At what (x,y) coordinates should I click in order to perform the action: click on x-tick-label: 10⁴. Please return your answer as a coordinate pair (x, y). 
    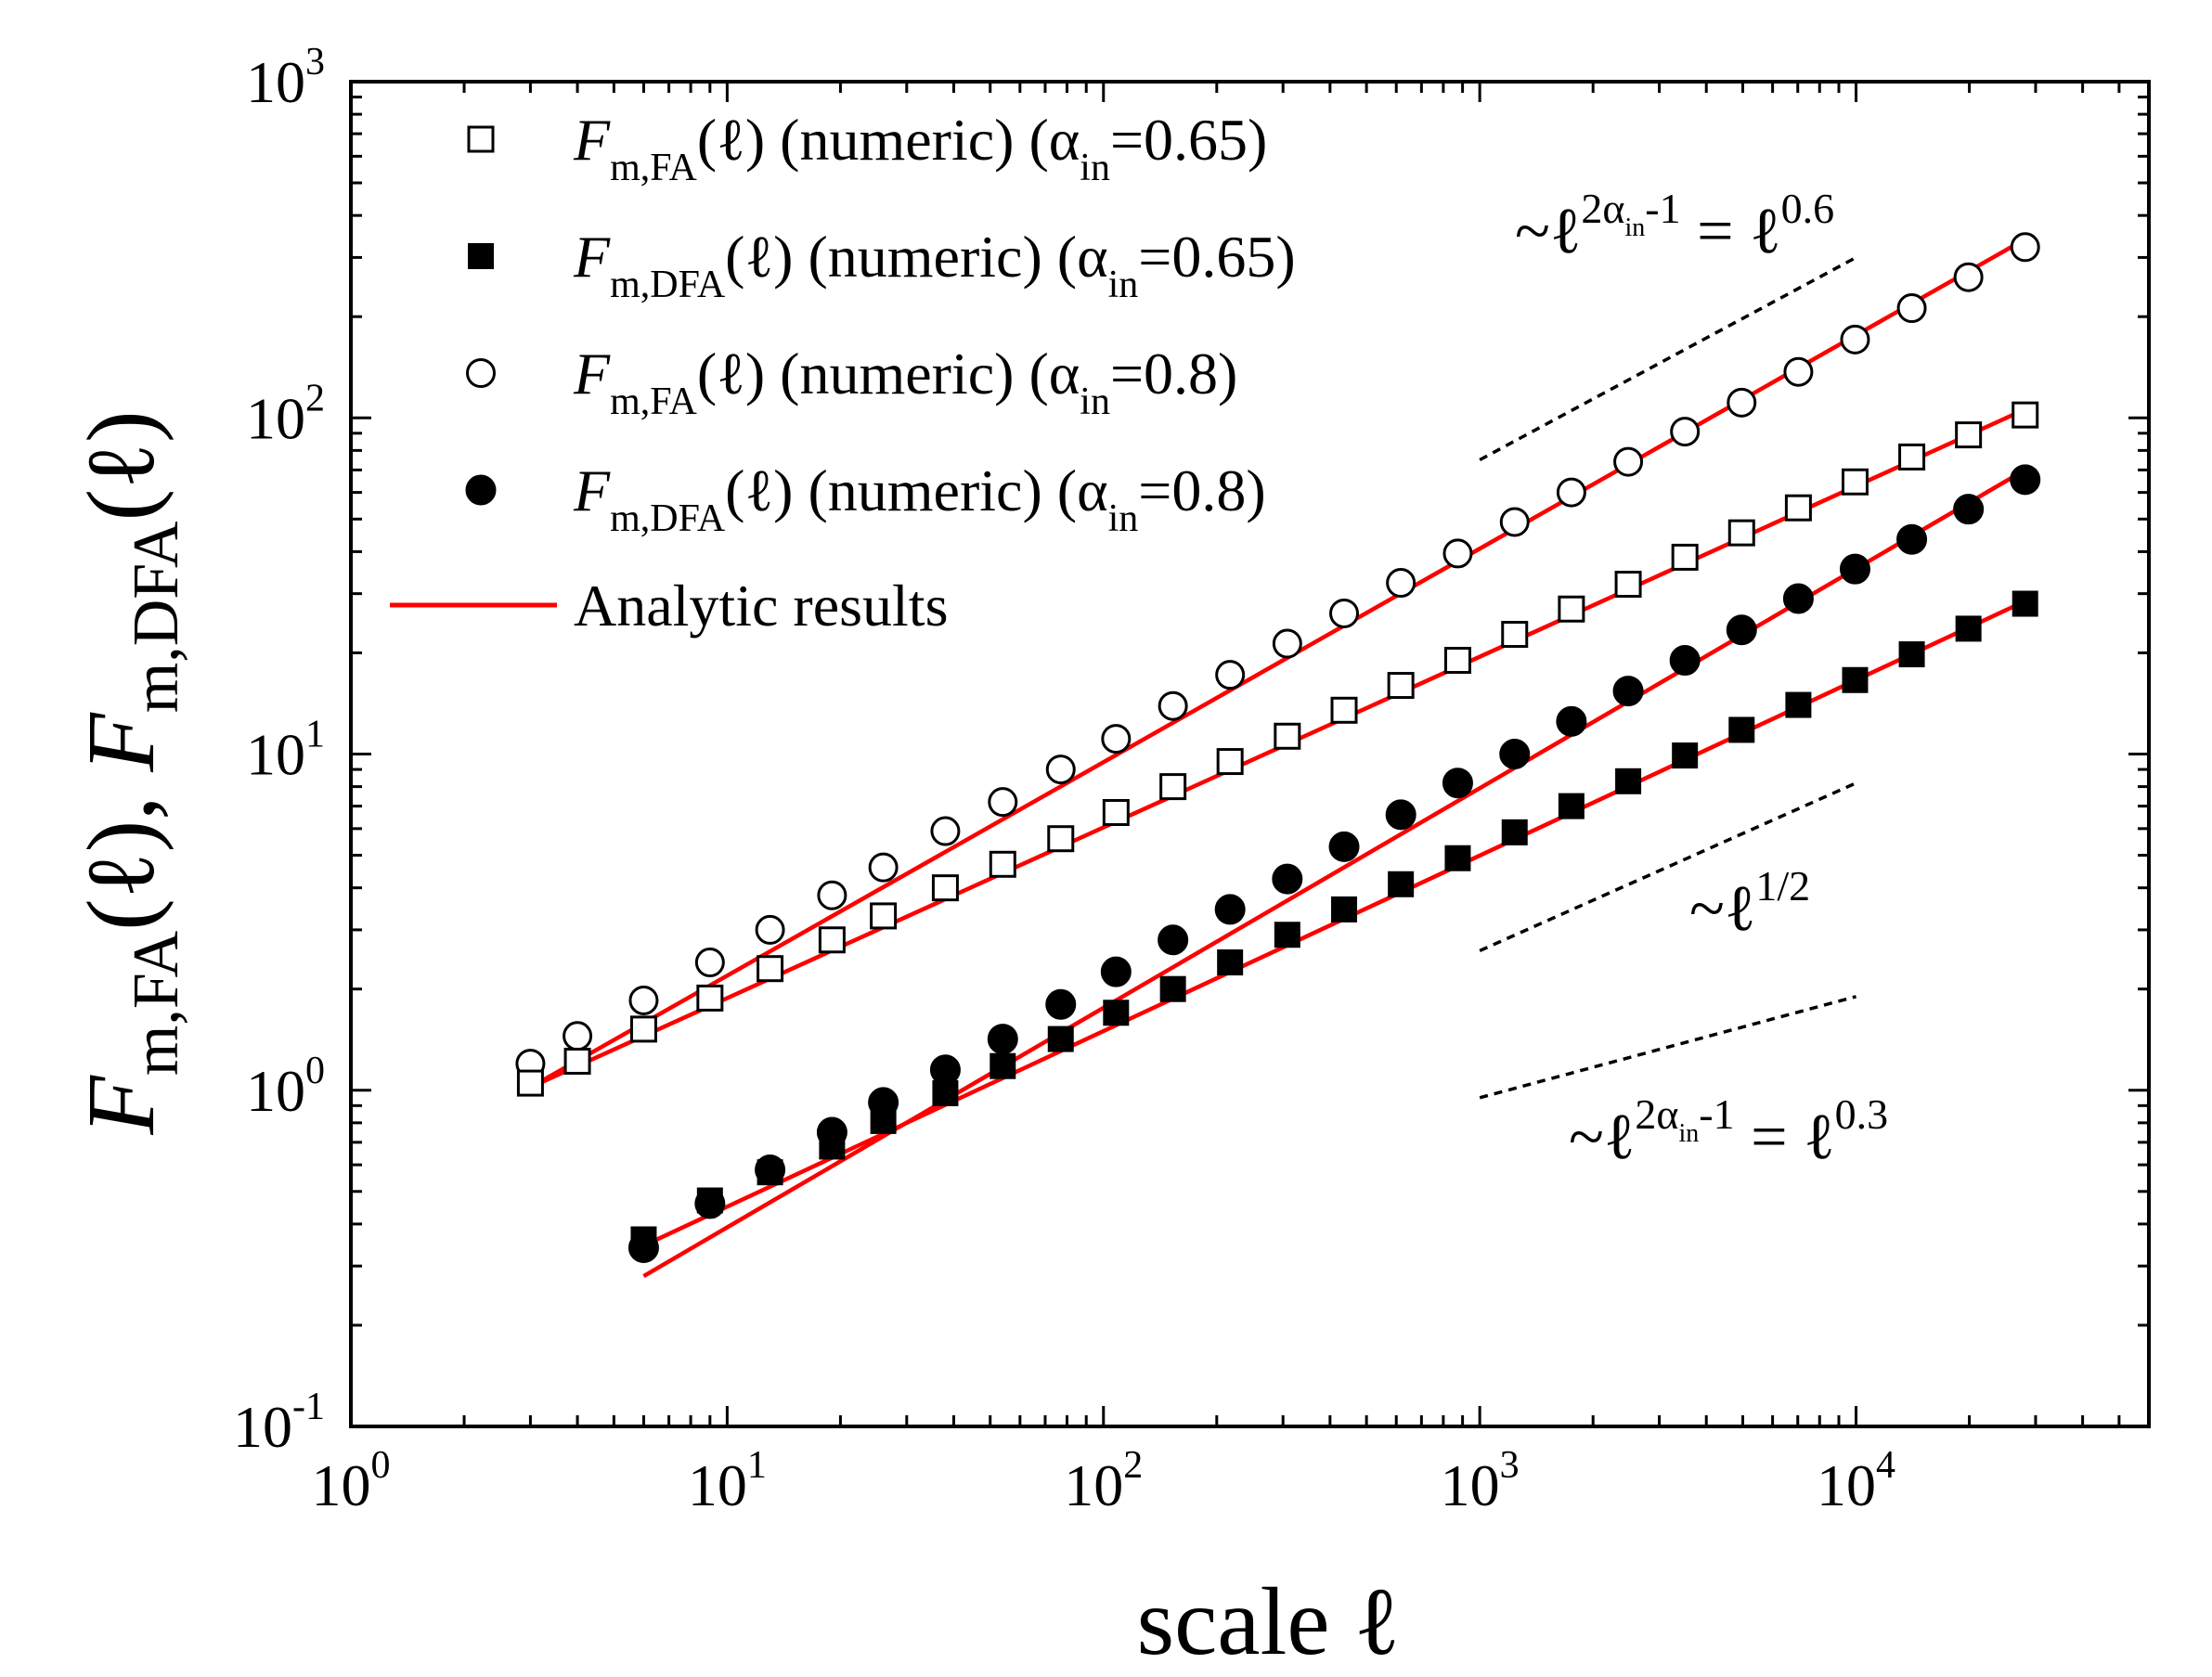
    Looking at the image, I should click on (1856, 1481).